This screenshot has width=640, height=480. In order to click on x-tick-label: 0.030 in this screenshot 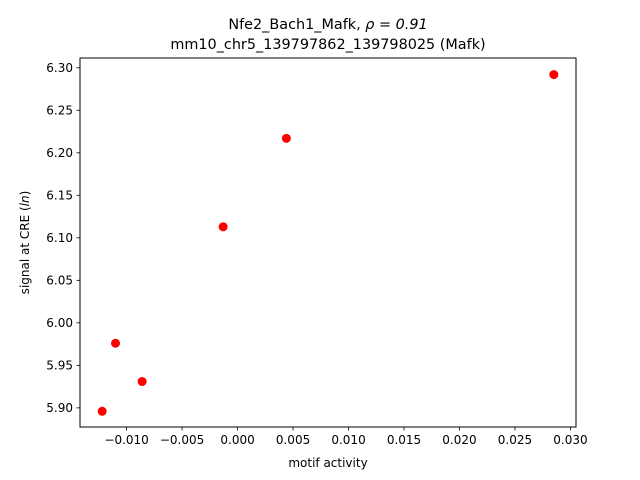, I will do `click(570, 440)`.